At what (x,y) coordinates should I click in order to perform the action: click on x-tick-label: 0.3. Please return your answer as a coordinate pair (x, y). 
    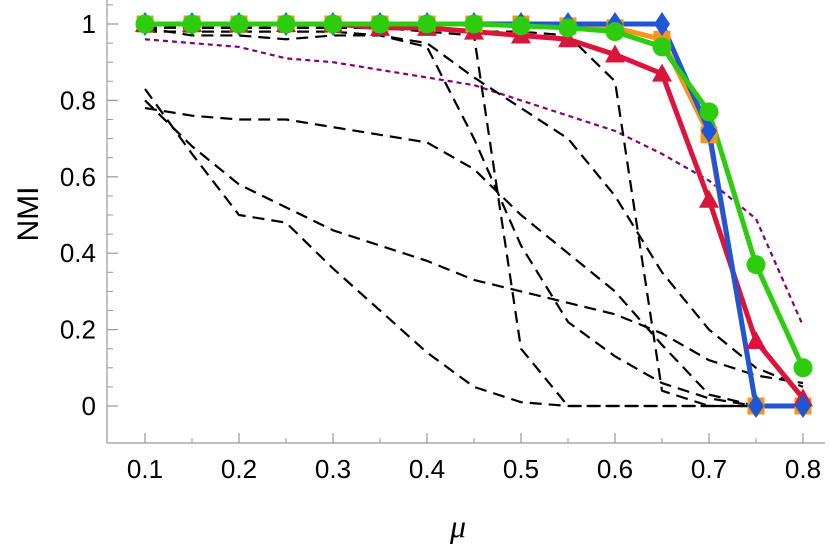
    Looking at the image, I should click on (333, 469).